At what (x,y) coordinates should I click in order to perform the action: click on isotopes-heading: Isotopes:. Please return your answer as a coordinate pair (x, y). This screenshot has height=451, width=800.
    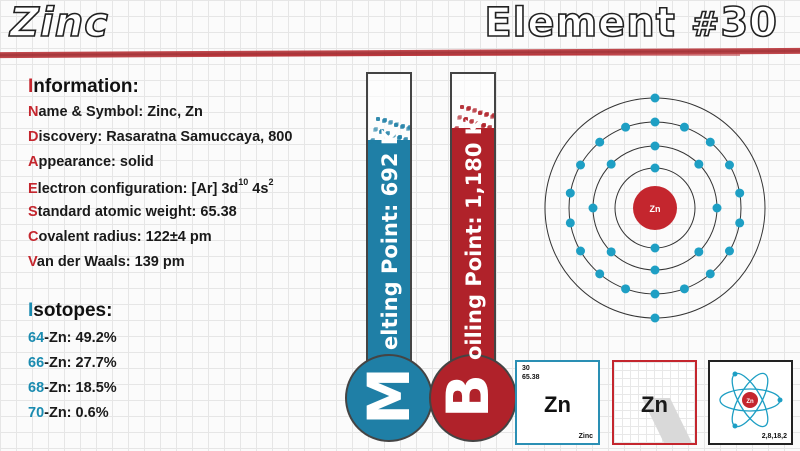
    Looking at the image, I should click on (70, 311).